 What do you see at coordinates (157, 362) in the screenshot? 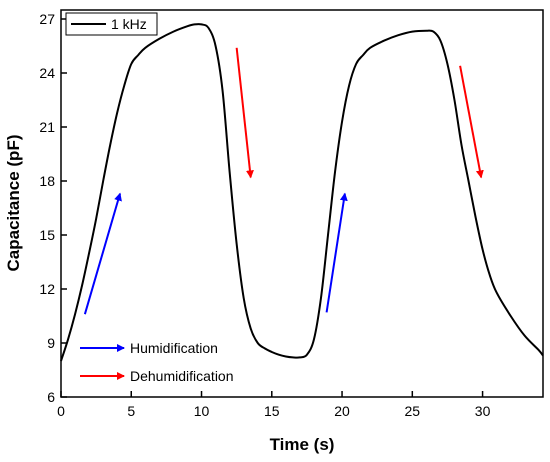
I see `annotation-legend: Humidification Dehumidification` at bounding box center [157, 362].